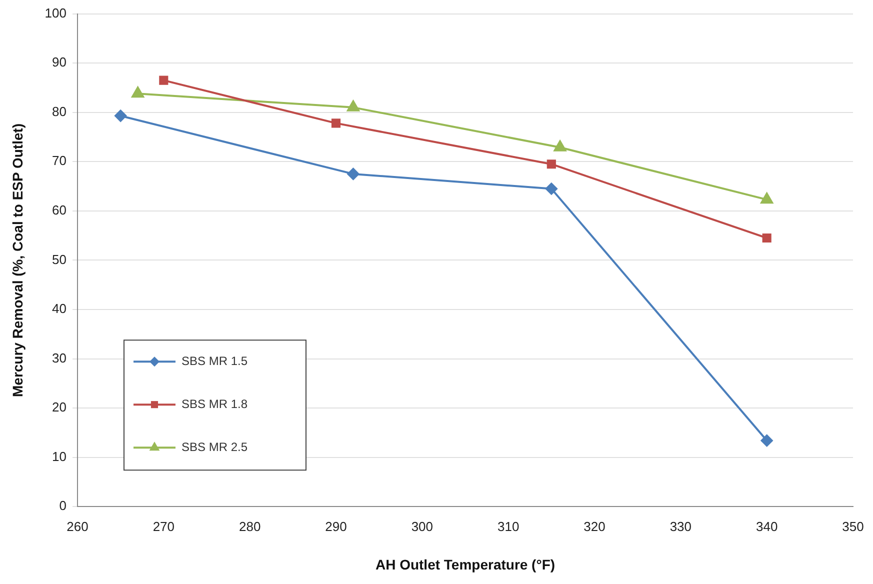 The image size is (873, 584). I want to click on x-tick-label: 300, so click(422, 526).